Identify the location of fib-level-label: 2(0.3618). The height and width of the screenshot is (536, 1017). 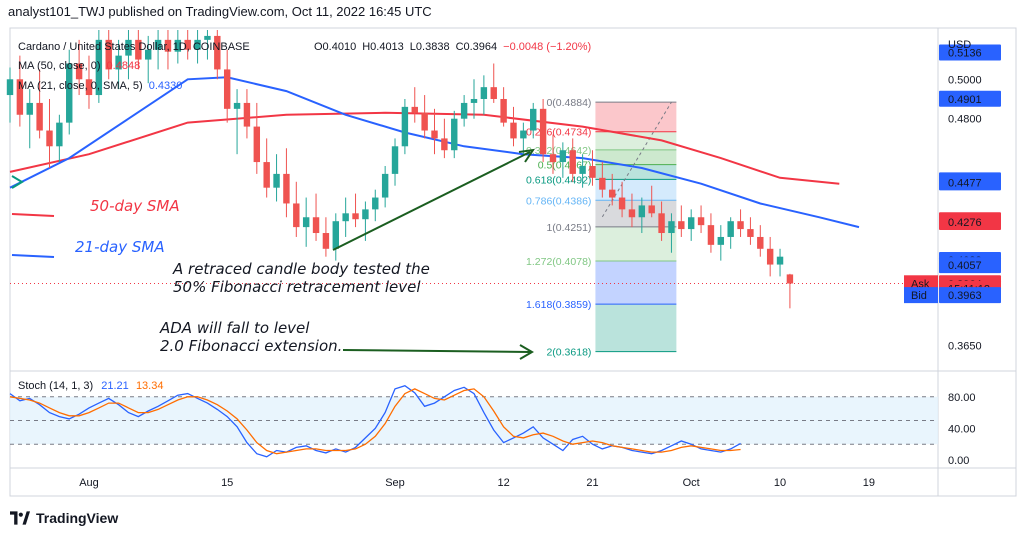
(568, 353).